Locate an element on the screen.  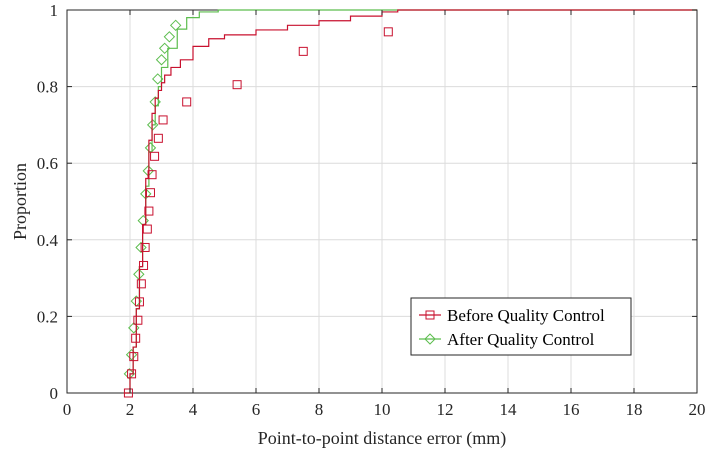
x-tick-label: 18 is located at coordinates (634, 409).